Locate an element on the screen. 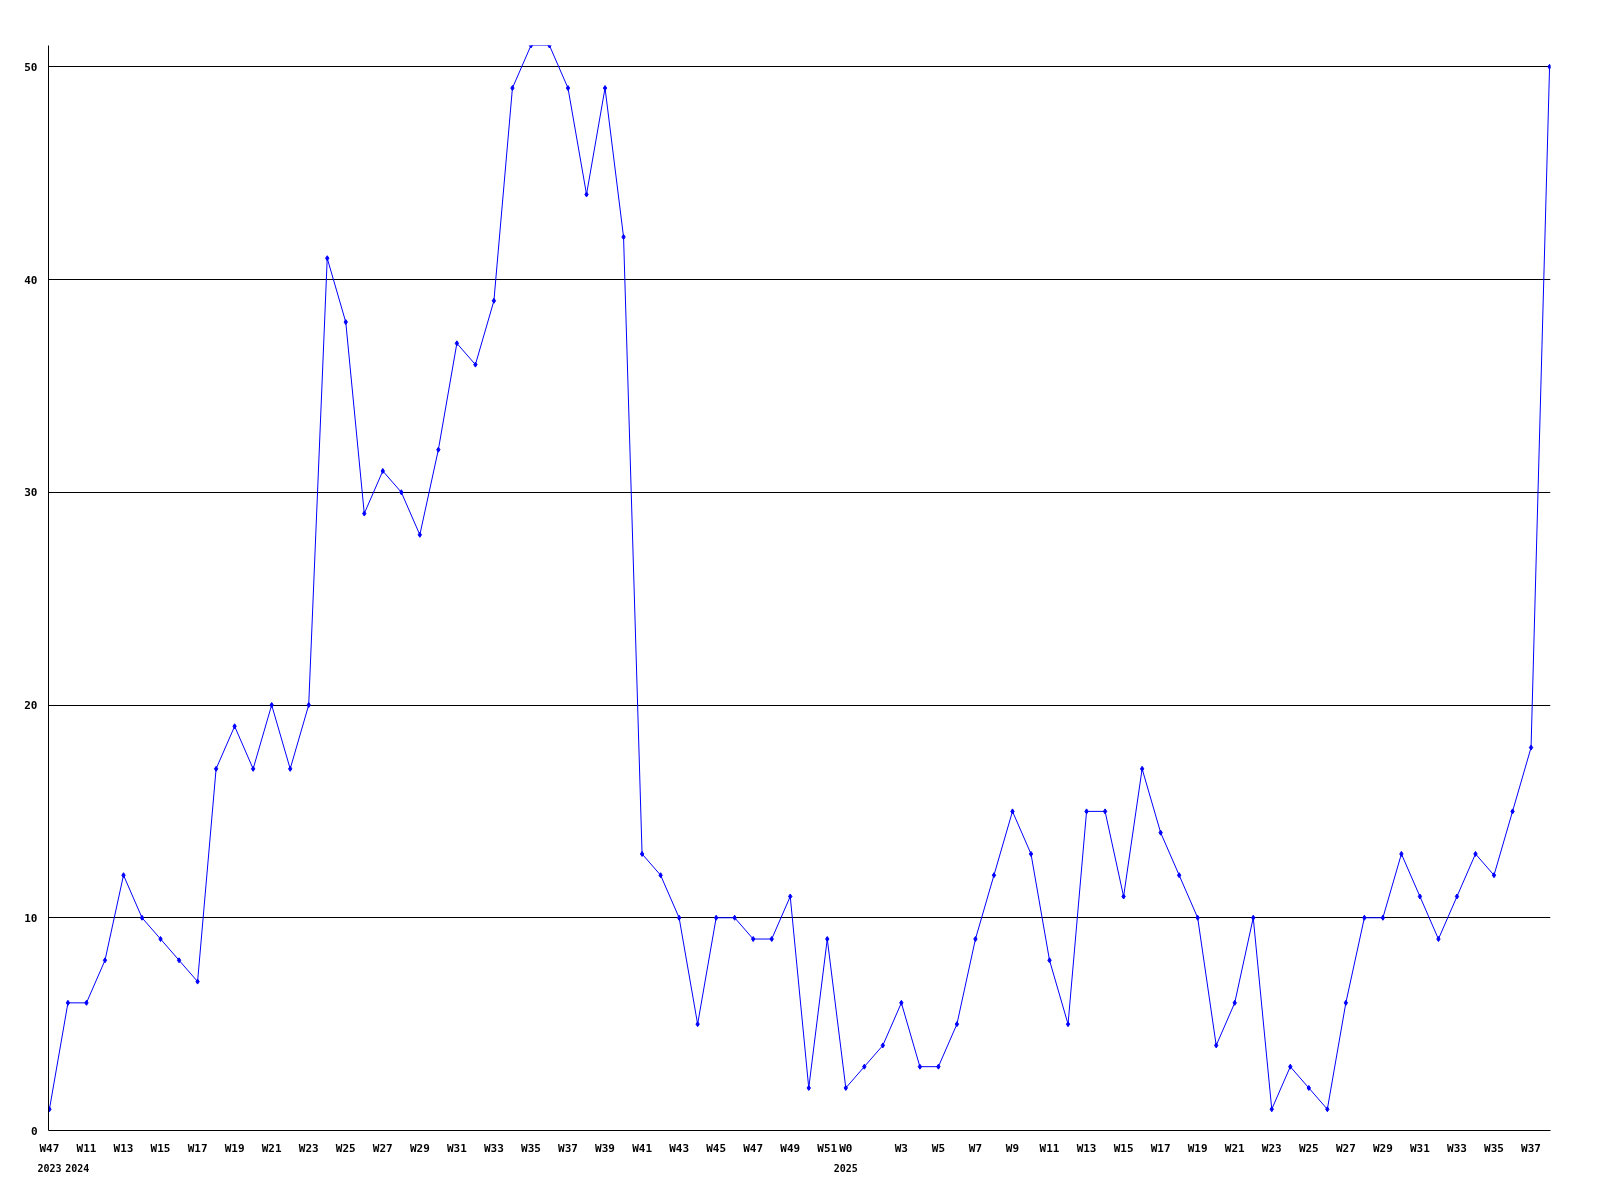  x-tick-label: W9 is located at coordinates (1012, 1148).